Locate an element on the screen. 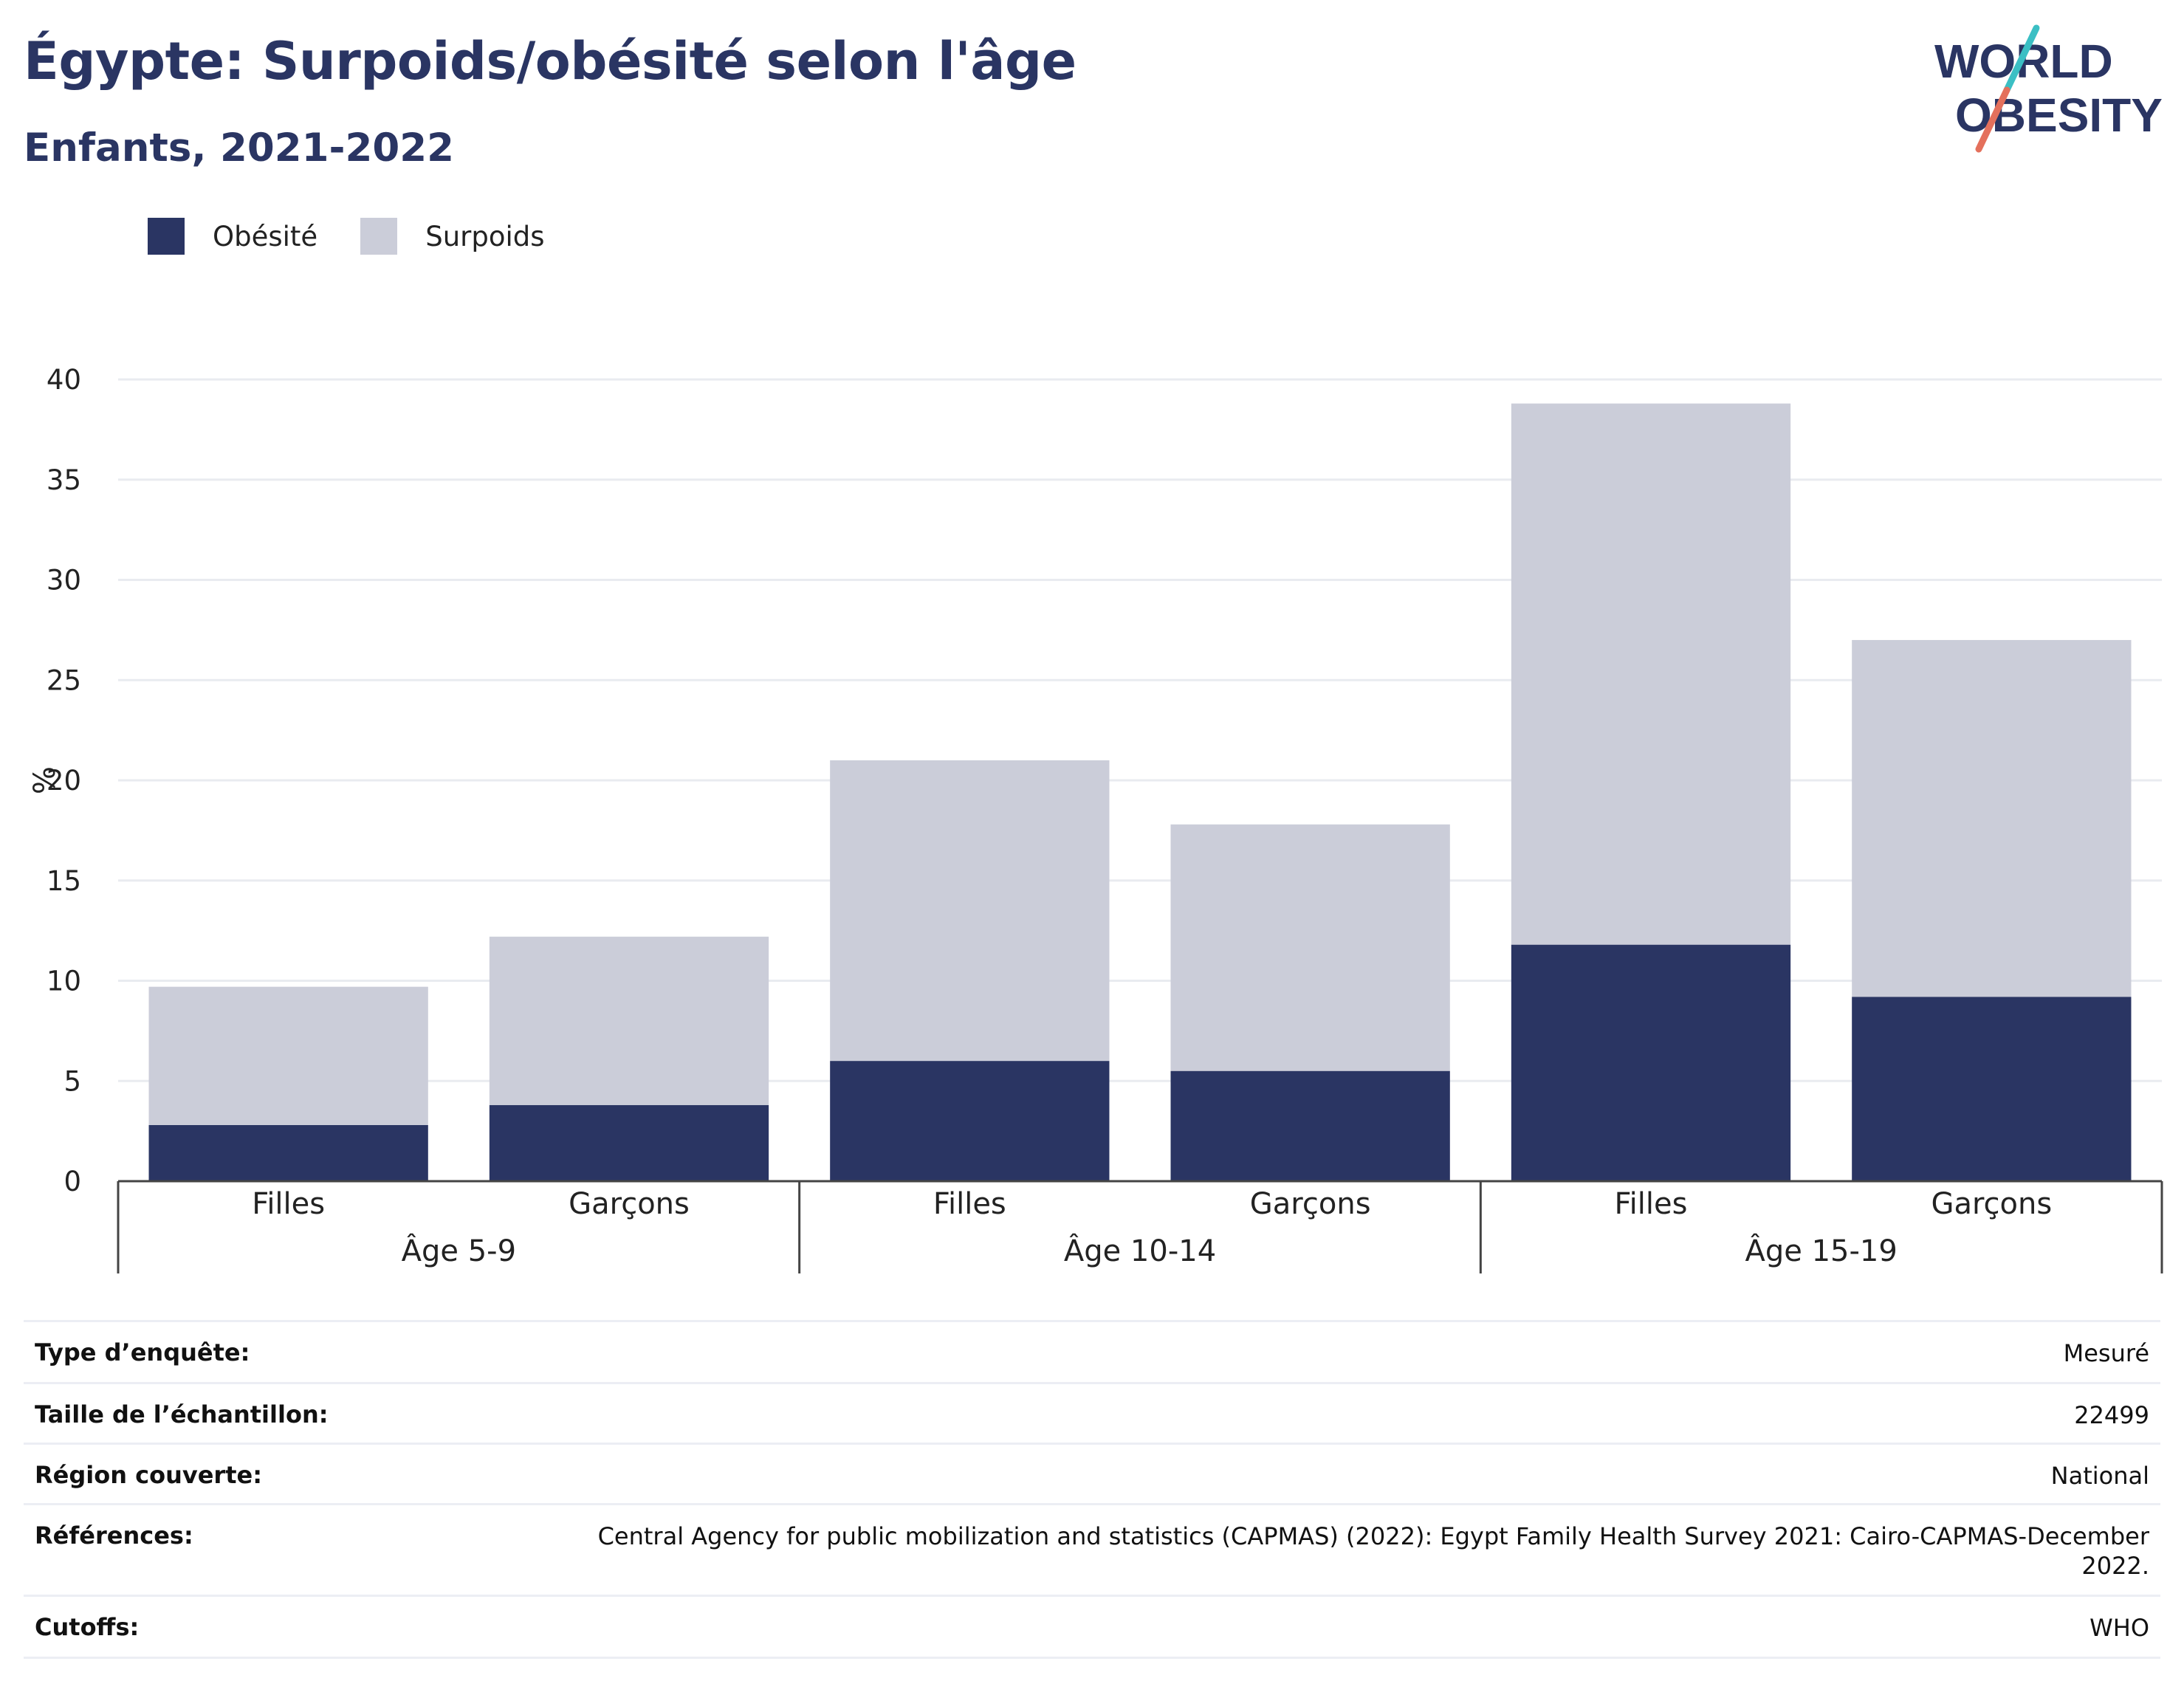  chart-title: Égypte: Surpoids/obésité selon l'âge is located at coordinates (550, 62).